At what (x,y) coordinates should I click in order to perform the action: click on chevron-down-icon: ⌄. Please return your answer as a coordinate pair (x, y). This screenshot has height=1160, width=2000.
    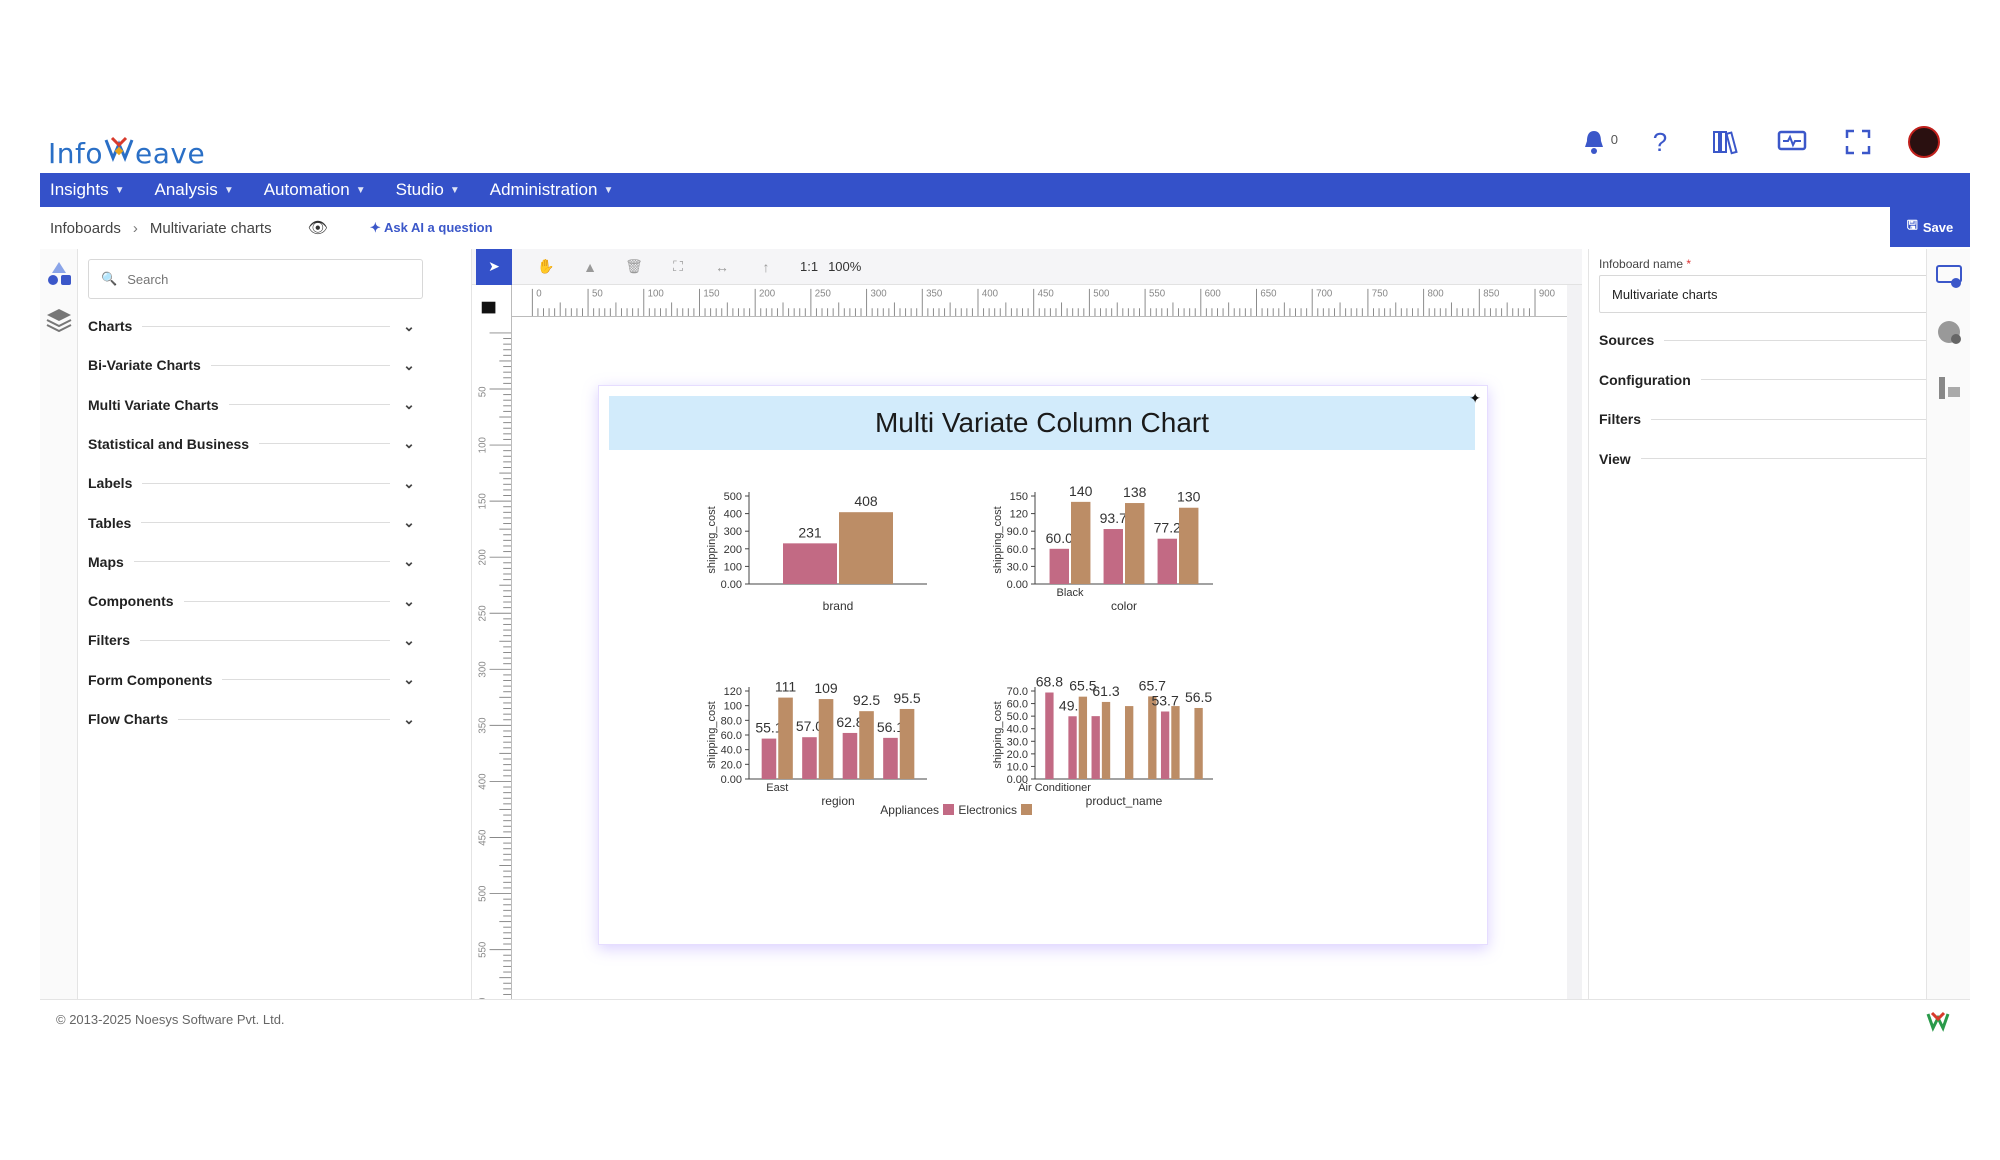
    Looking at the image, I should click on (409, 561).